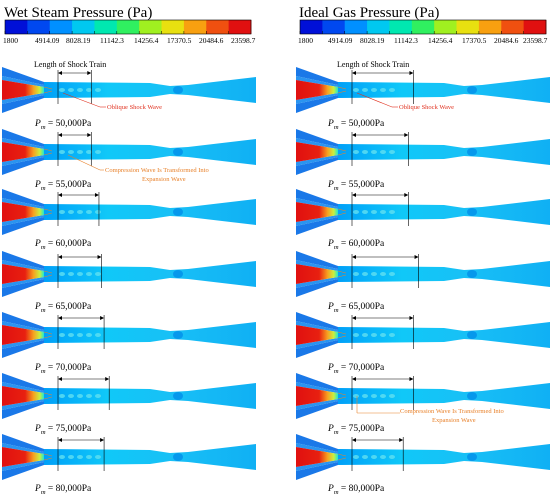 This screenshot has width=550, height=496. Describe the element at coordinates (134, 107) in the screenshot. I see `left-oblique-shock-label: Oblique Shock Wave` at that location.